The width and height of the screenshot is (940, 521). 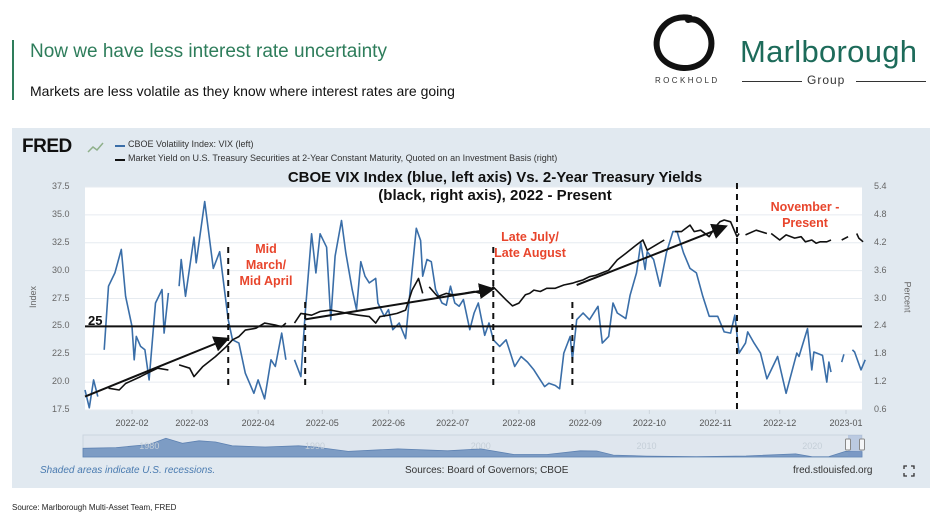 I want to click on group-rule-left, so click(x=772, y=81).